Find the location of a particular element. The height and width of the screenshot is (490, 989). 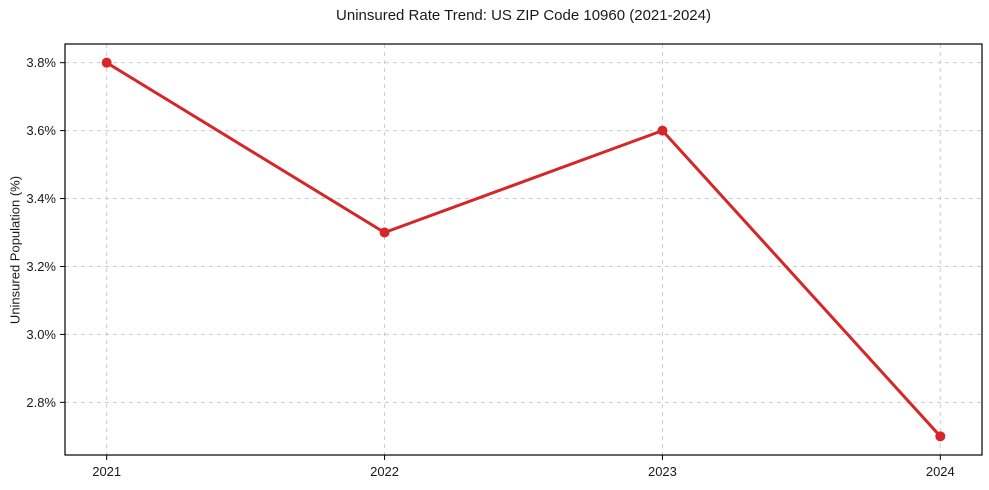

x-tick-label: 2021 is located at coordinates (106, 471).